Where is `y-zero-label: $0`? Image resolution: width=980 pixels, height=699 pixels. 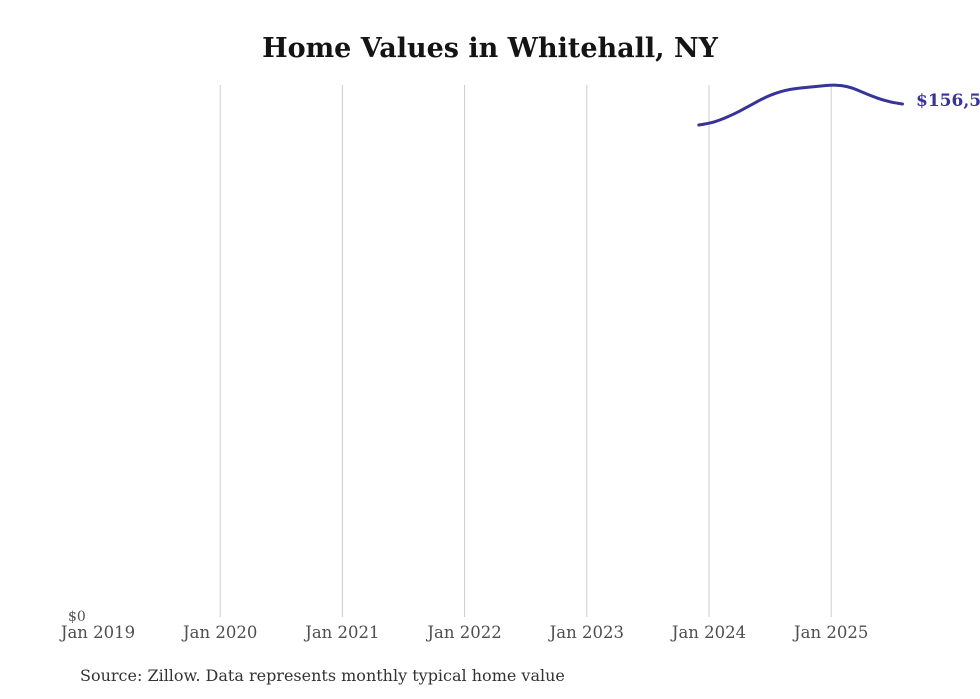 y-zero-label: $0 is located at coordinates (77, 617).